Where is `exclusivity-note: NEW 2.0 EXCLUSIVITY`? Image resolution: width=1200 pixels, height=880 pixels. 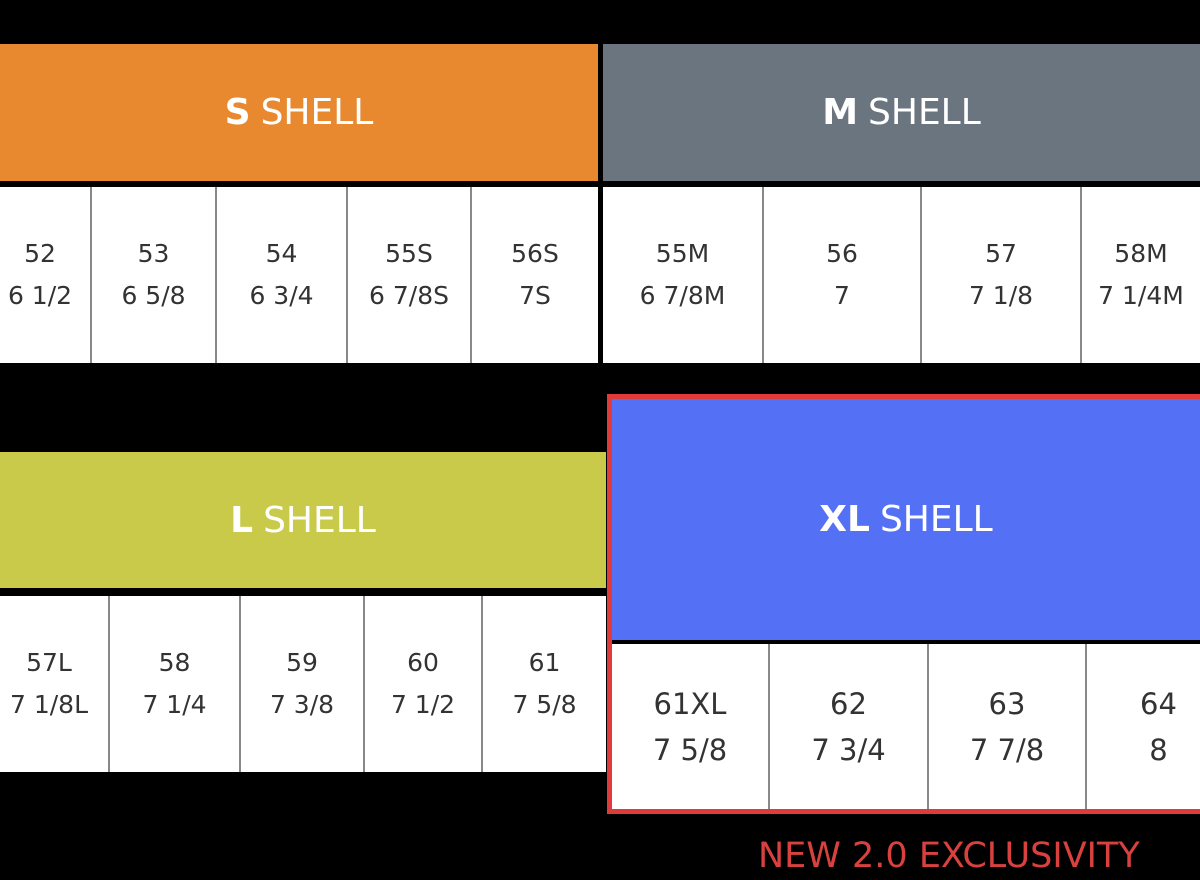 exclusivity-note: NEW 2.0 EXCLUSIVITY is located at coordinates (949, 856).